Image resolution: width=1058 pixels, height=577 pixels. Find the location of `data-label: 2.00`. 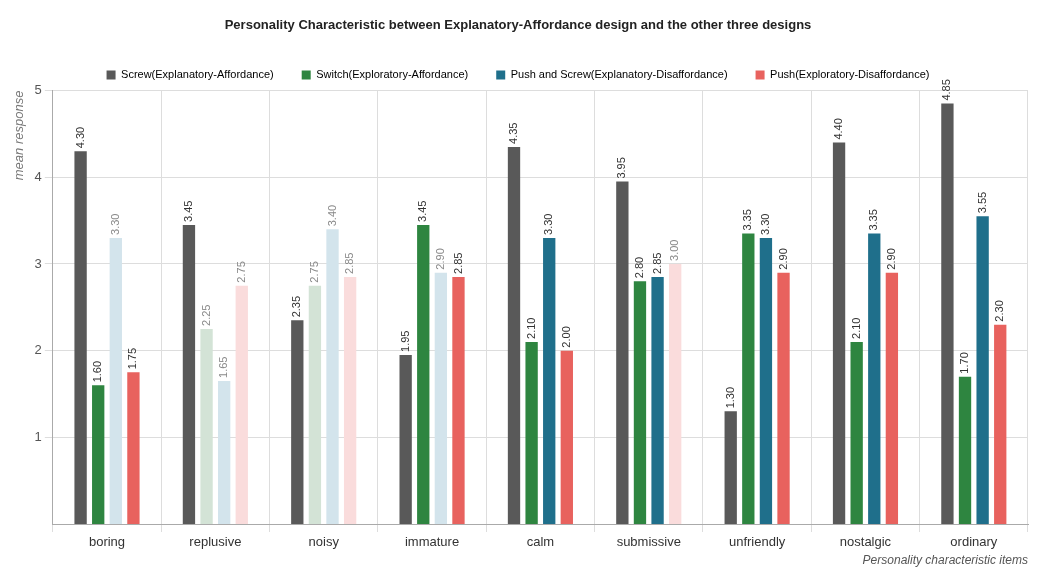

data-label: 2.00 is located at coordinates (565, 337).